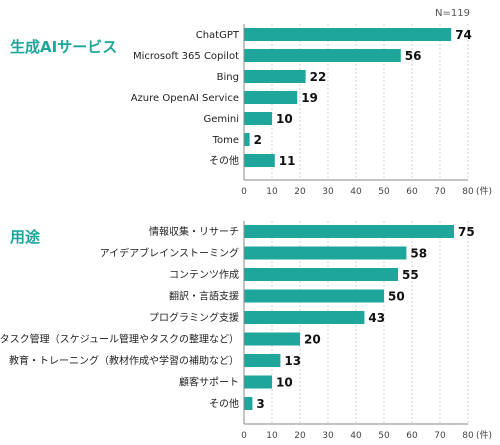 The height and width of the screenshot is (445, 500). Describe the element at coordinates (204, 296) in the screenshot. I see `category-label: 翻訳・言語支援` at that location.